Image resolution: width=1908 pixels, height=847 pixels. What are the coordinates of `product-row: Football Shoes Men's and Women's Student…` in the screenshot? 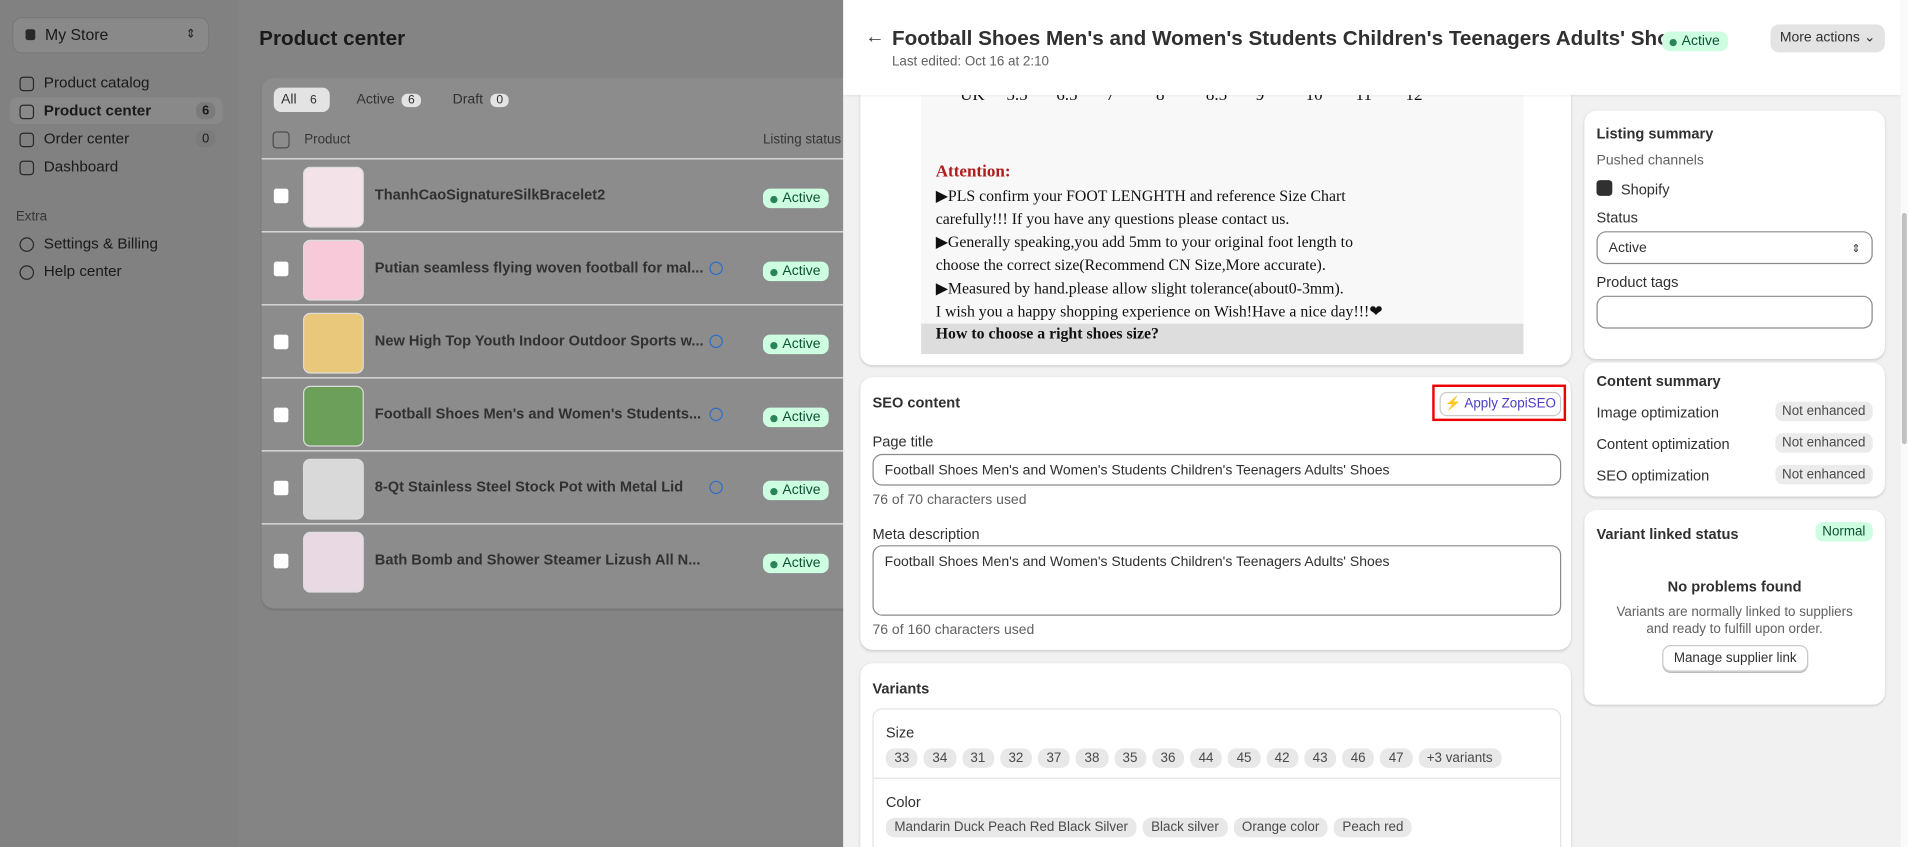 It's located at (552, 414).